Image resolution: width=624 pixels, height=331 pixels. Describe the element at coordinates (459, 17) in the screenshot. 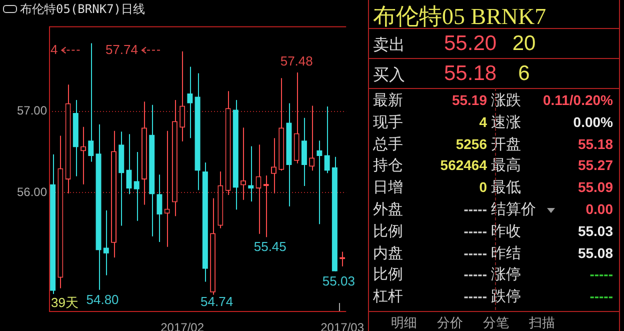

I see `text: 布伦特05 BRNK7` at that location.